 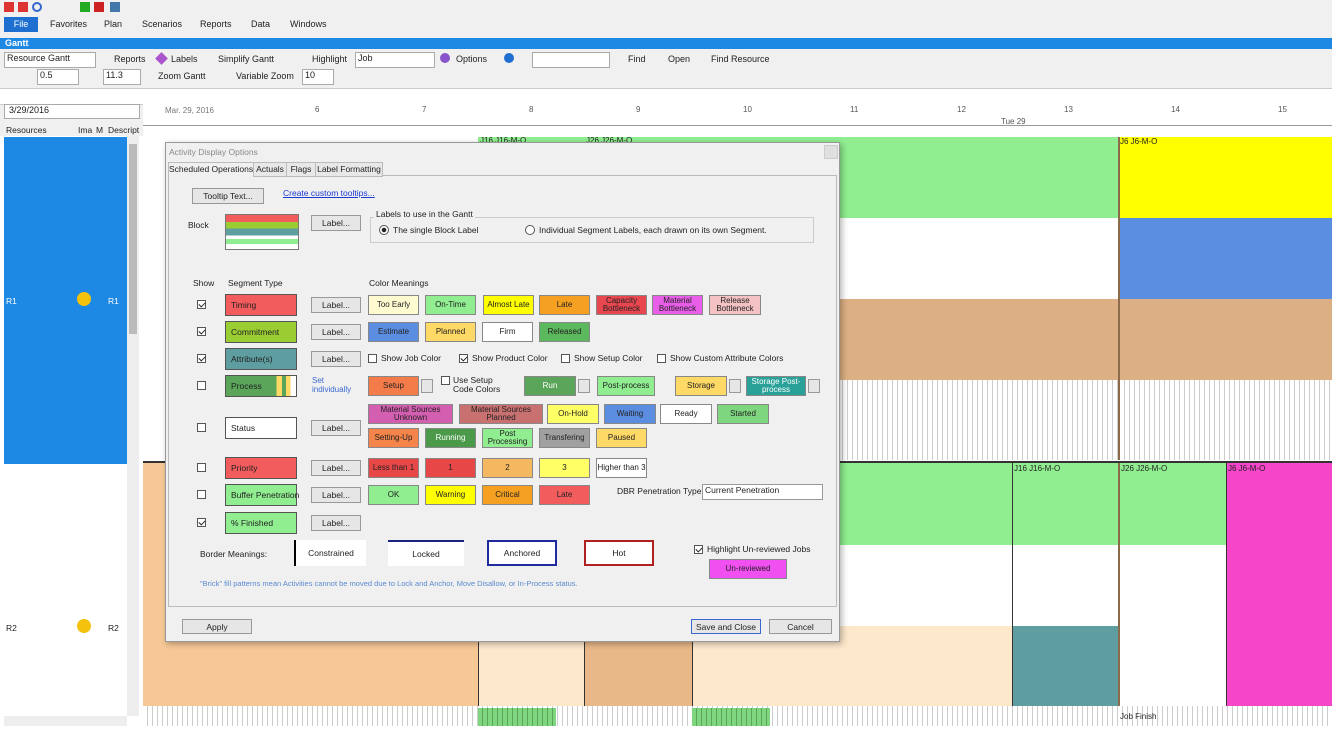 What do you see at coordinates (726, 626) in the screenshot?
I see `save-button: Save and Close` at bounding box center [726, 626].